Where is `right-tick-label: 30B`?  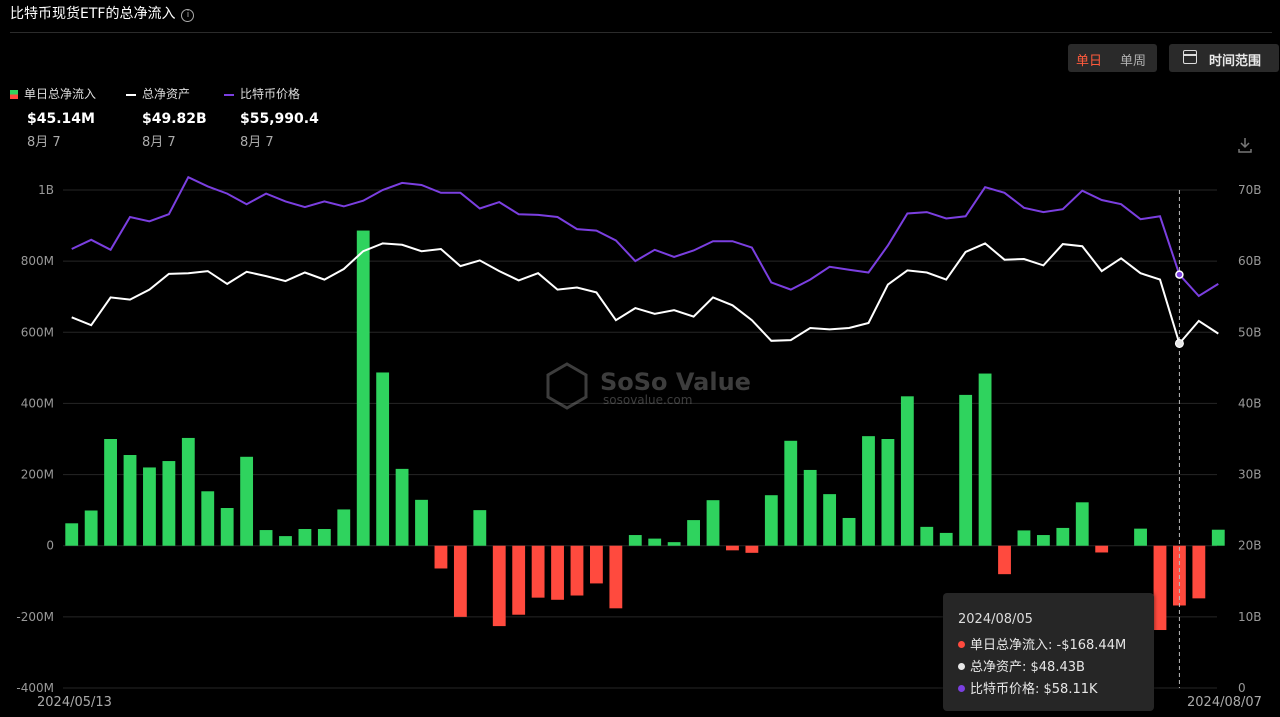 right-tick-label: 30B is located at coordinates (1250, 475).